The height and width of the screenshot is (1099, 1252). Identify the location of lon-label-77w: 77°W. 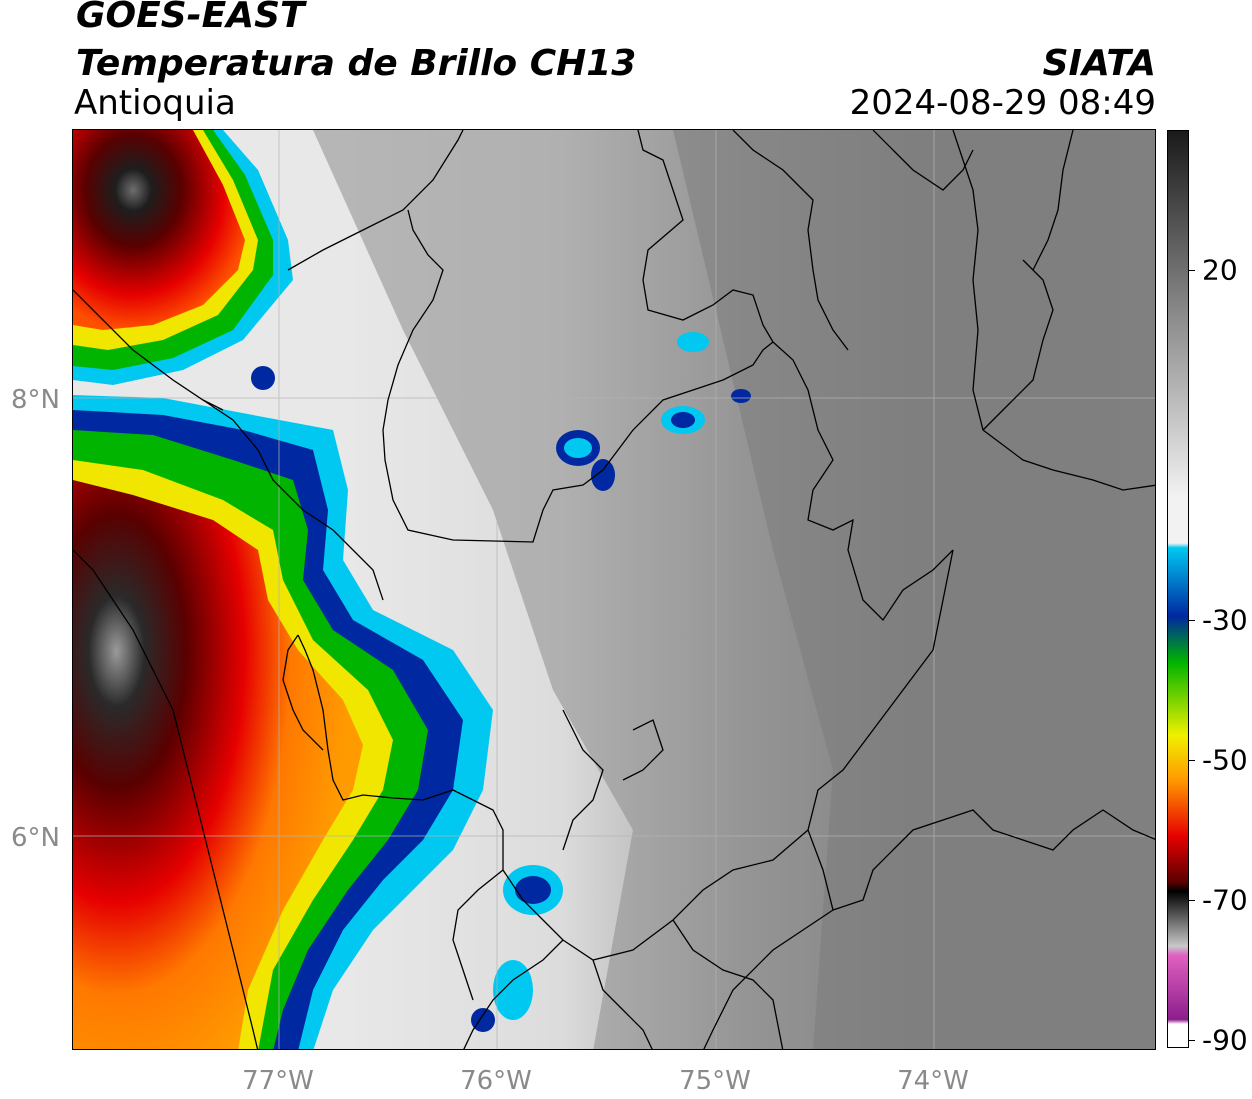
(278, 1081).